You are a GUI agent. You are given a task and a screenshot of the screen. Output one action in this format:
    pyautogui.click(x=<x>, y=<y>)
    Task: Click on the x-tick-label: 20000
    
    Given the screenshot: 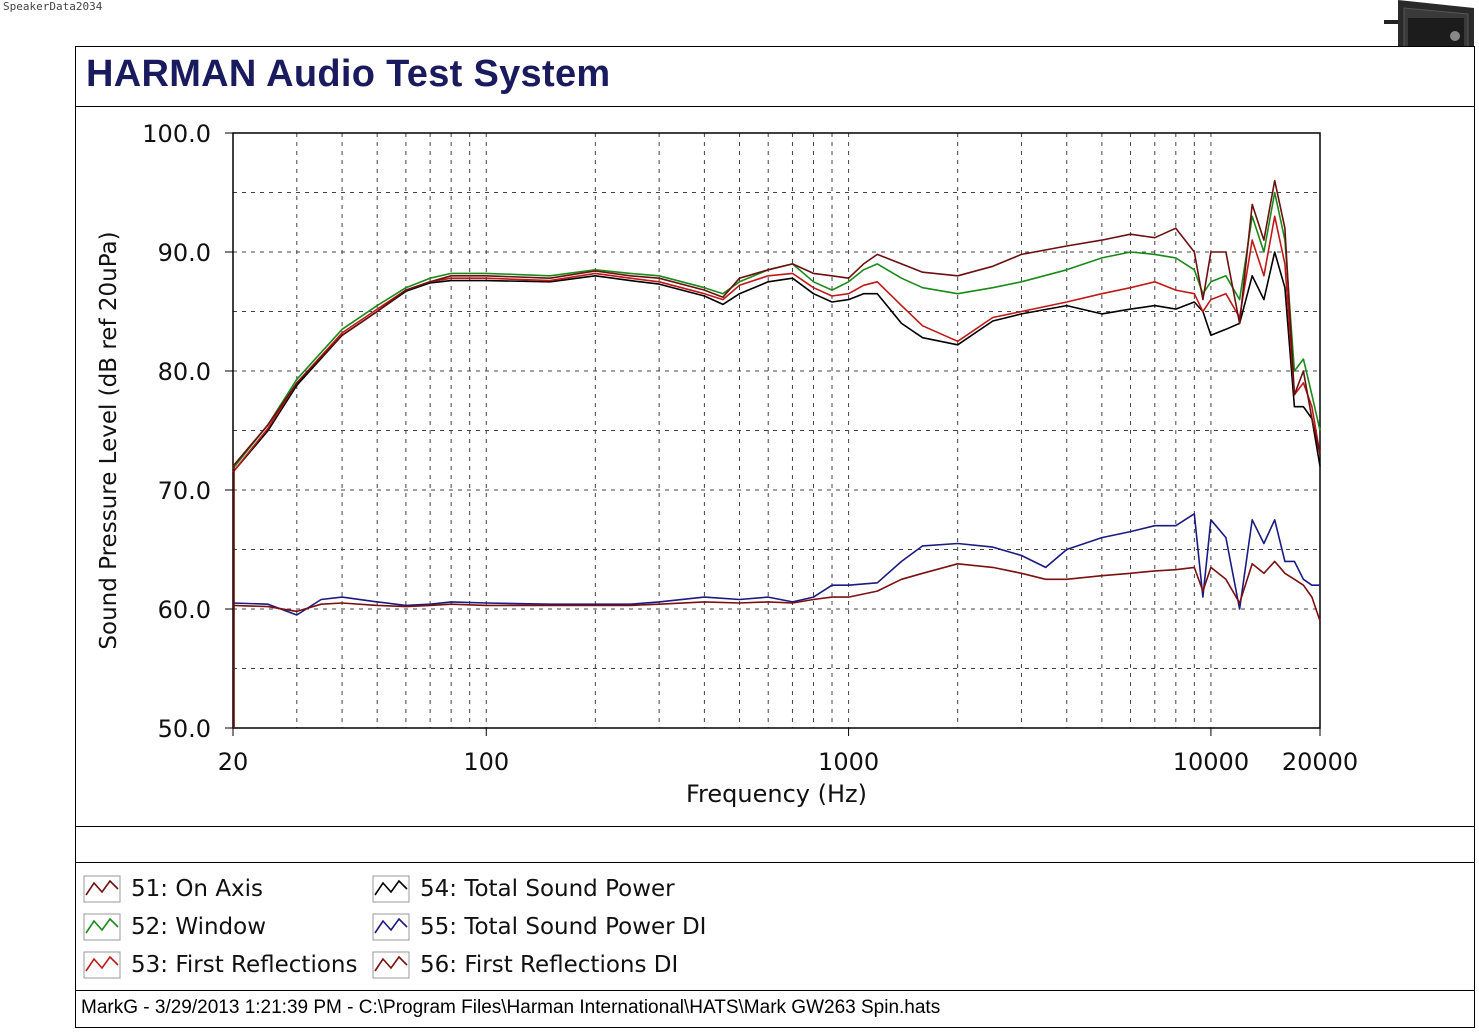 What is the action you would take?
    pyautogui.click(x=1320, y=762)
    